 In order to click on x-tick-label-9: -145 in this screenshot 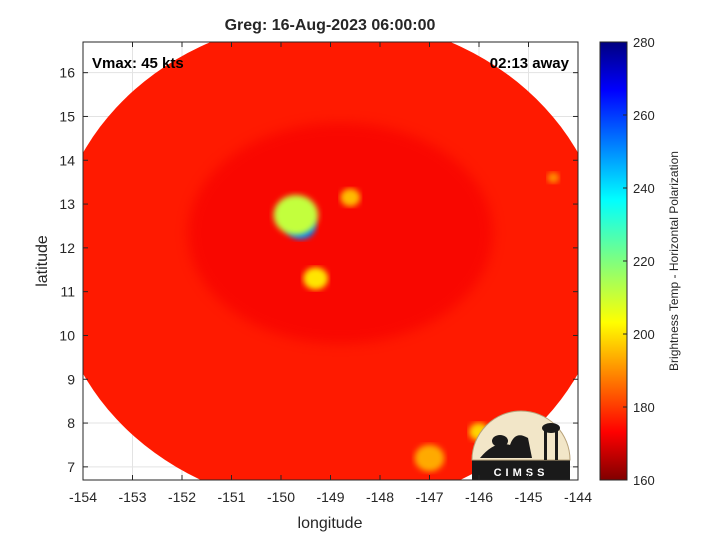, I will do `click(528, 497)`.